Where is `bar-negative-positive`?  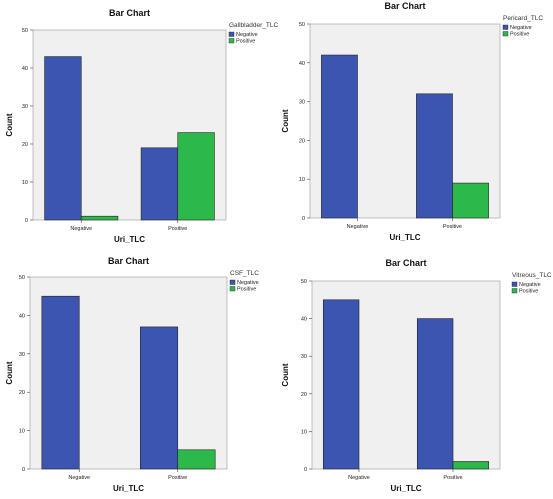 bar-negative-positive is located at coordinates (99, 218).